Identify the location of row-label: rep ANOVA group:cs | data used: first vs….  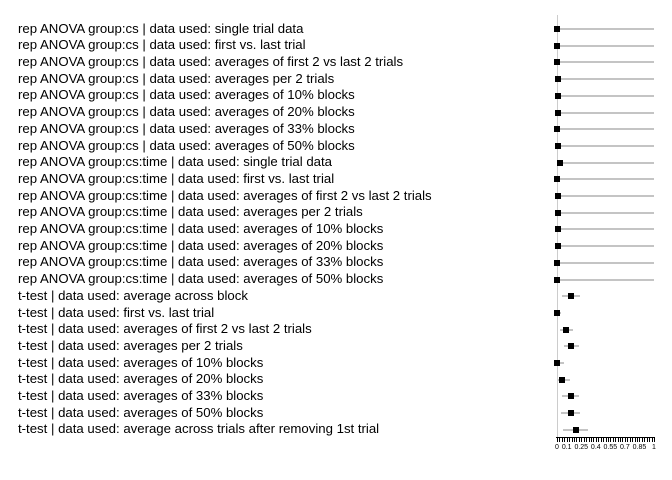
(162, 45).